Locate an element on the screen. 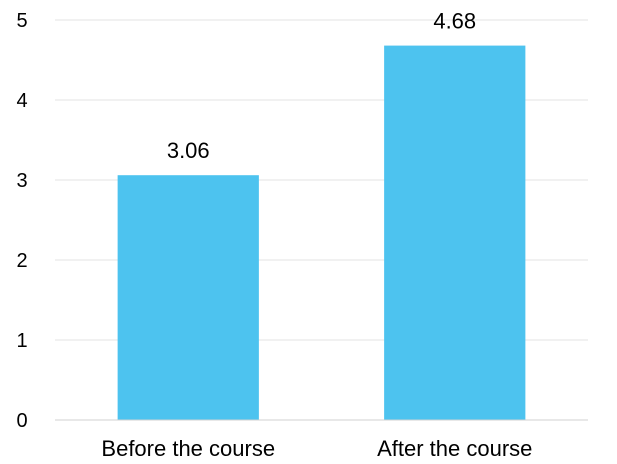  y-tick-label: 2 is located at coordinates (21, 261).